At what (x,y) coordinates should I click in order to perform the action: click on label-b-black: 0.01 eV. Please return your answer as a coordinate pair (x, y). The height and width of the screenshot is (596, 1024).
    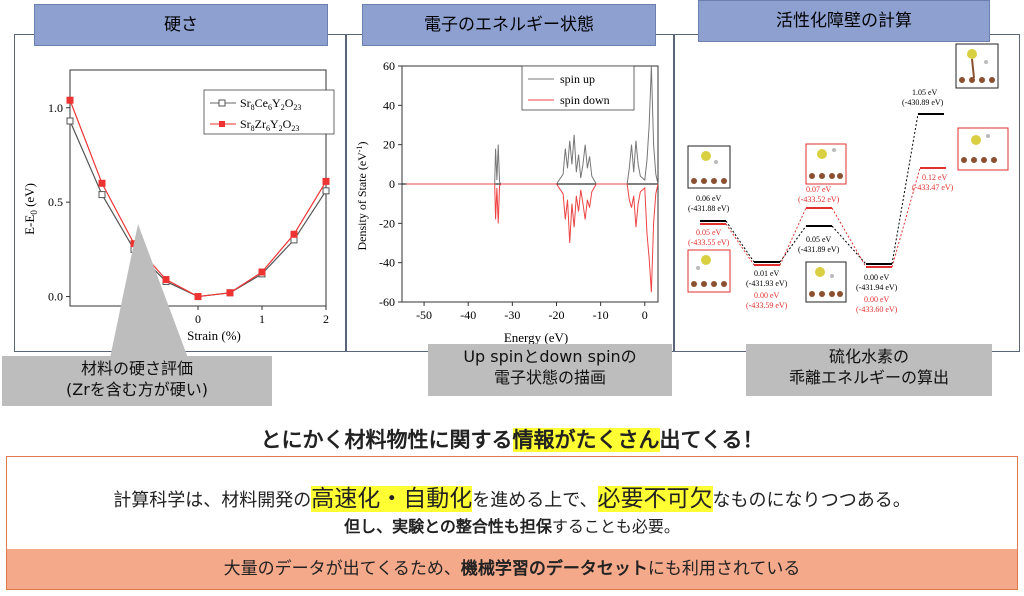
    Looking at the image, I should click on (767, 273).